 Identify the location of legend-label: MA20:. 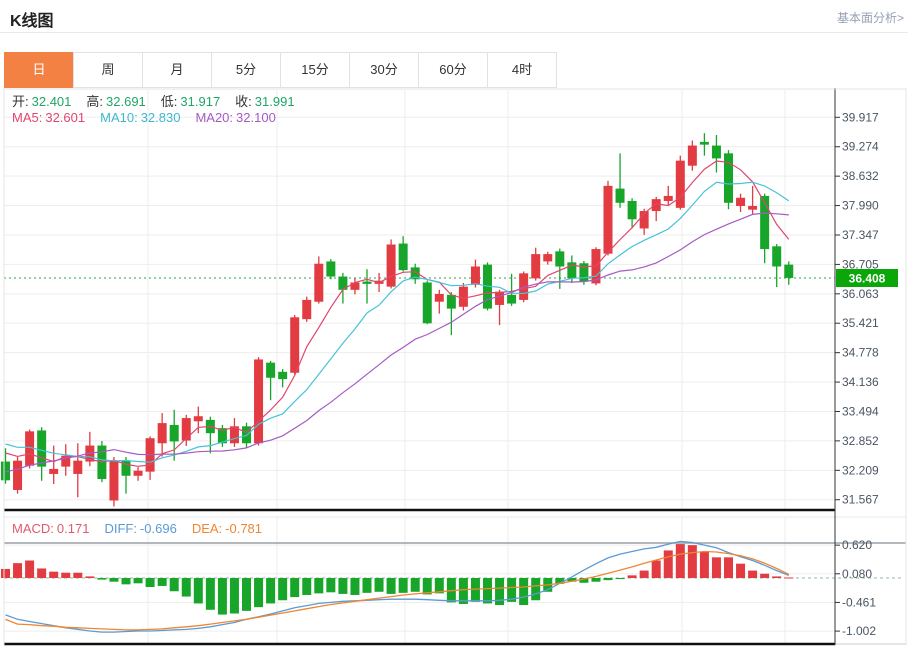
(214, 117).